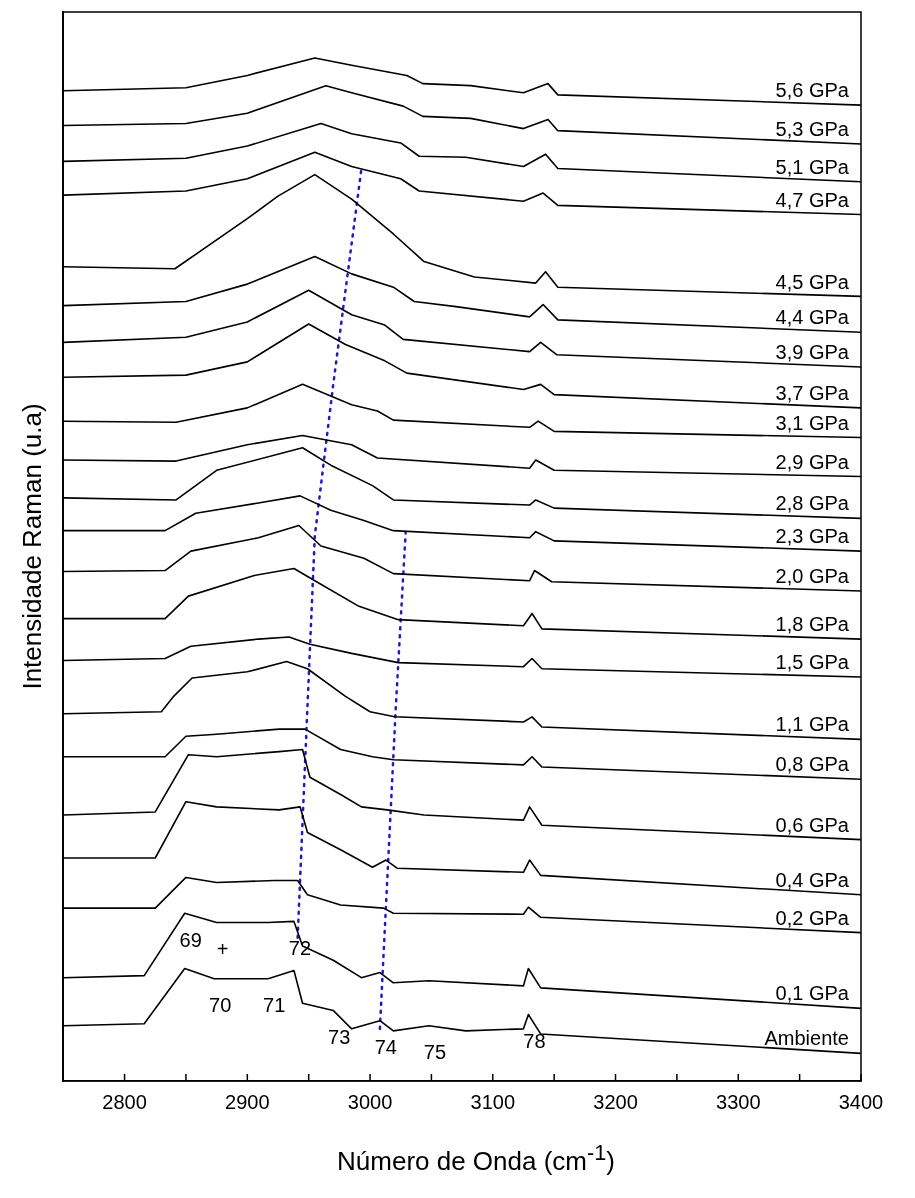 This screenshot has width=915, height=1198. What do you see at coordinates (812, 624) in the screenshot?
I see `series-label: 1,8 GPa` at bounding box center [812, 624].